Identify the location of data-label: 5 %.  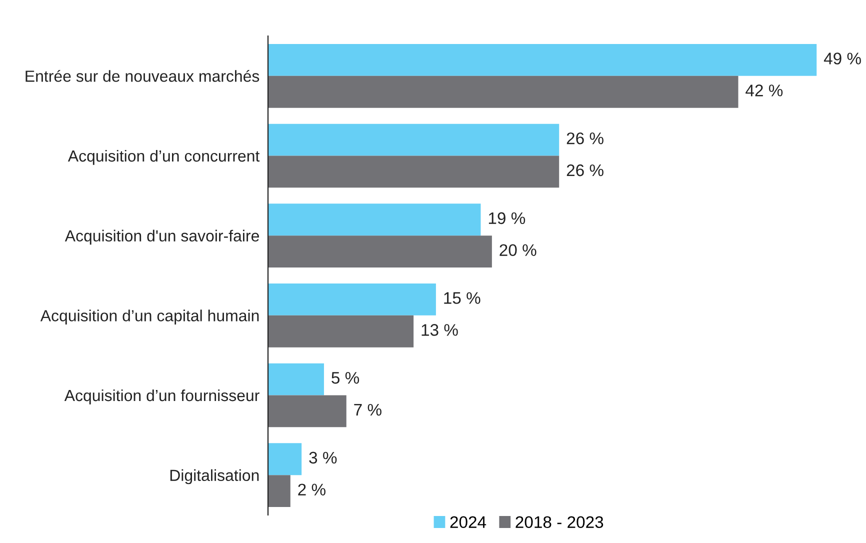
(346, 378).